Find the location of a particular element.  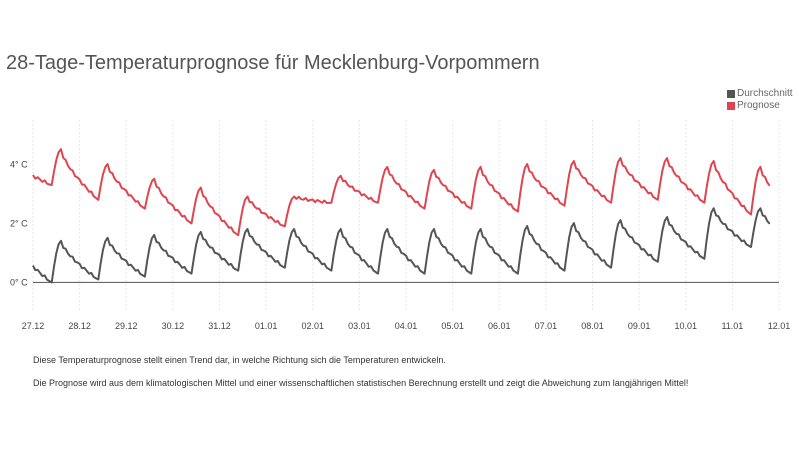

x-tick-label: 01.01 is located at coordinates (266, 326).